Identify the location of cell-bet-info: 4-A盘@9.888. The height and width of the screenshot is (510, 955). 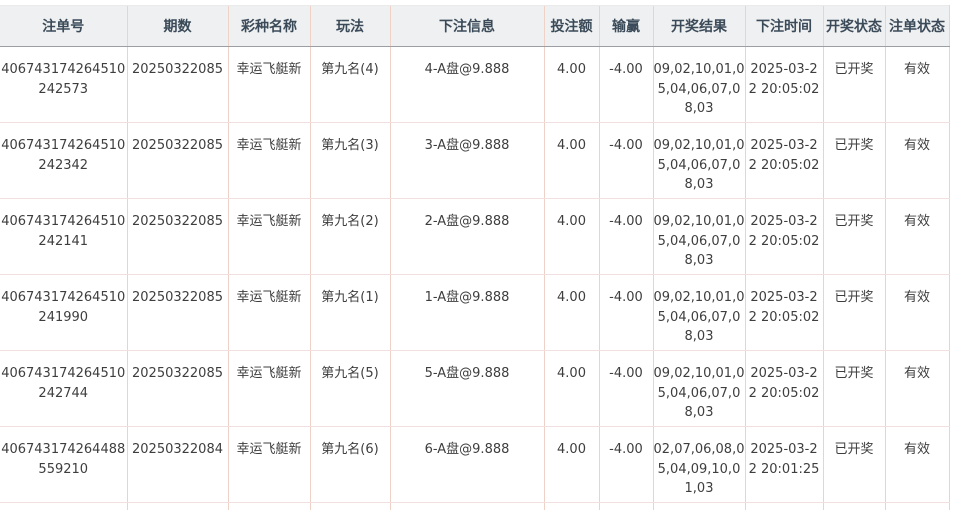
(466, 84).